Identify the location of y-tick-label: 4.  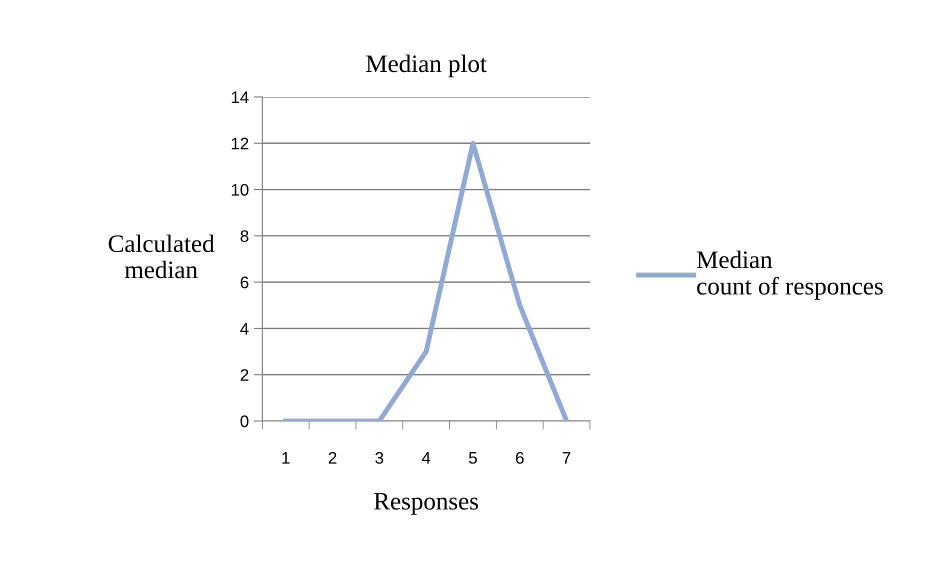
(244, 328).